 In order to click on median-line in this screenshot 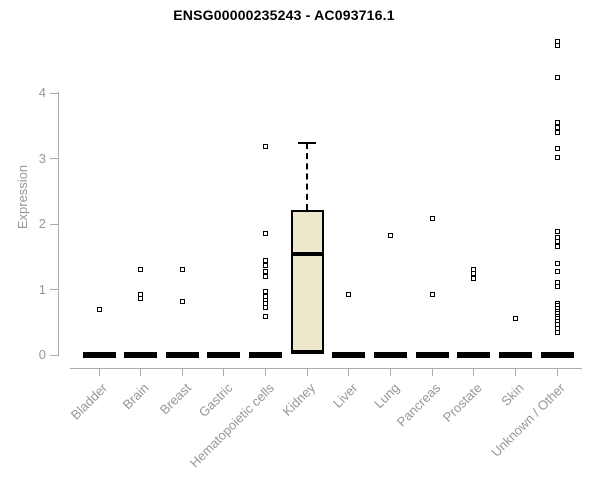, I will do `click(307, 254)`.